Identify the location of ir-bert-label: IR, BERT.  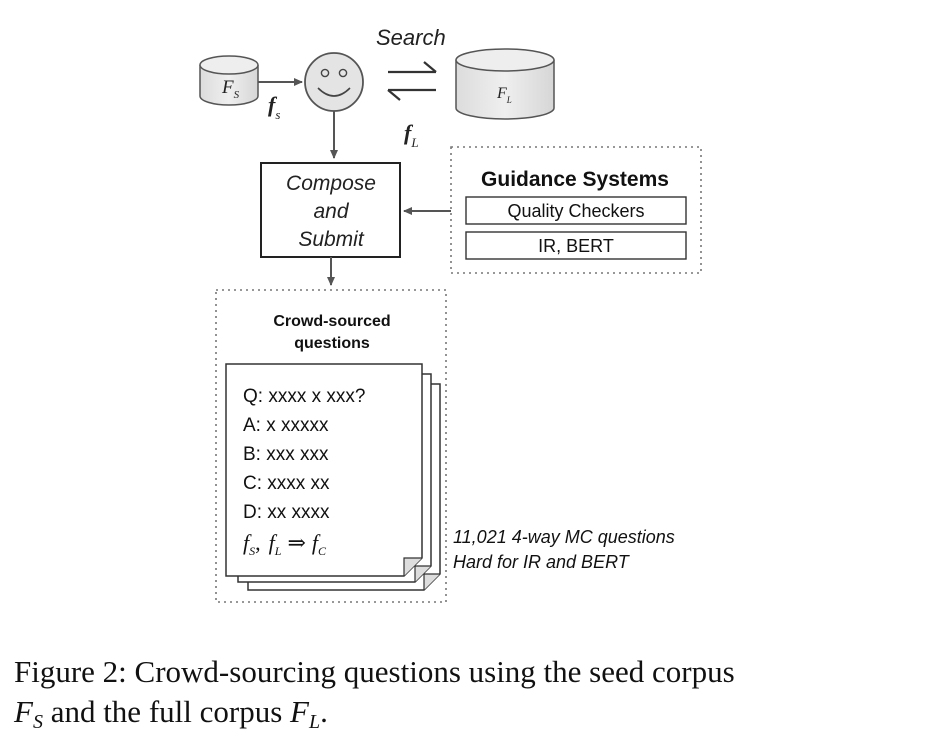
(576, 246).